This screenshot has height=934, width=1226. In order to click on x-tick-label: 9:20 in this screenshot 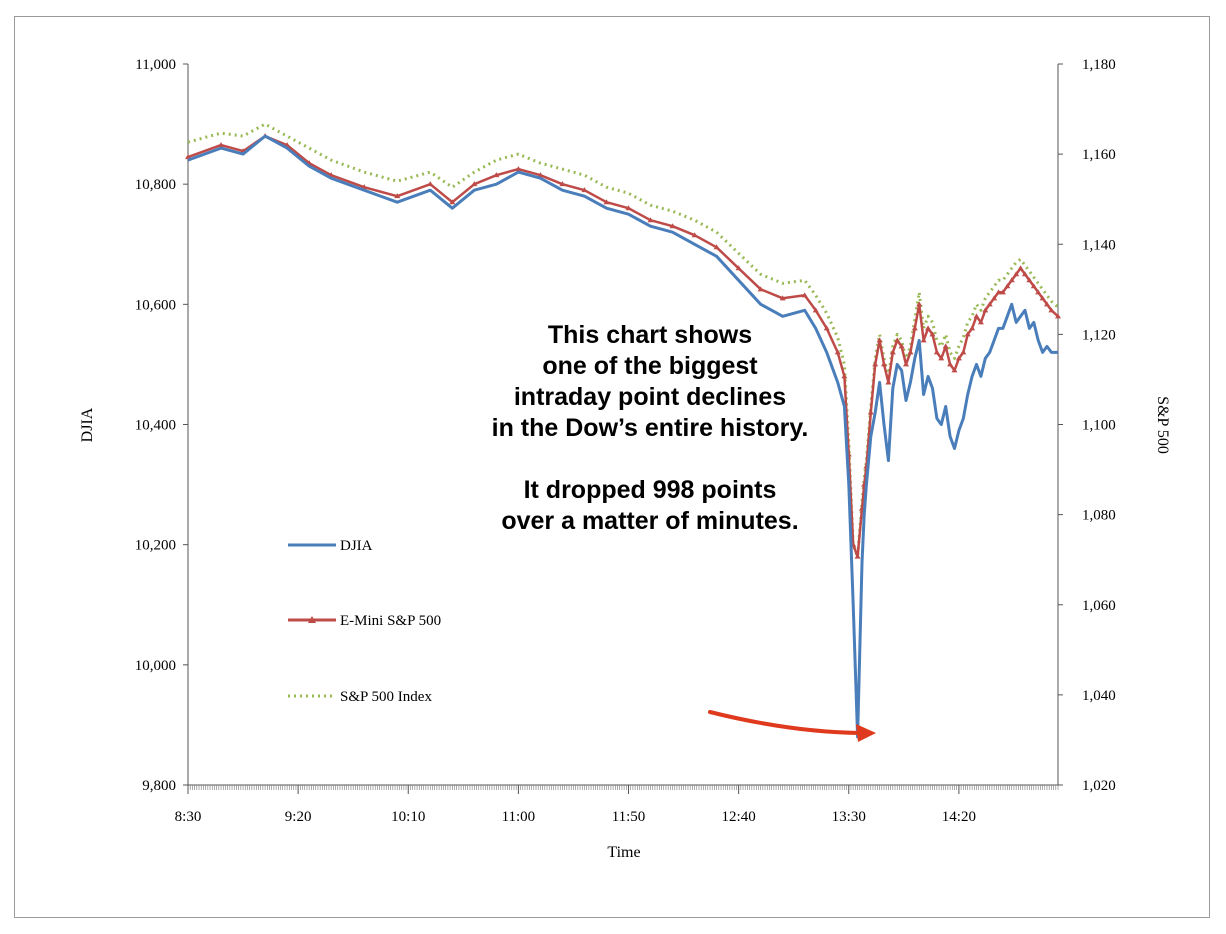, I will do `click(298, 817)`.